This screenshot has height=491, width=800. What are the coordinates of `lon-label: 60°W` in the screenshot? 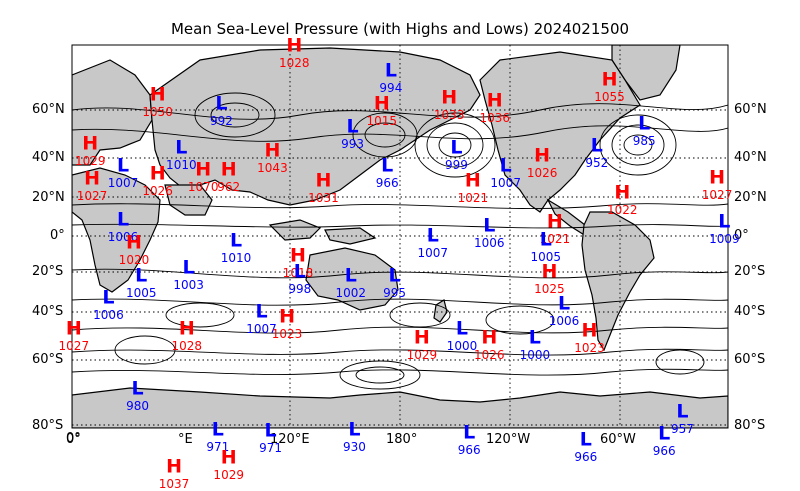 It's located at (618, 439).